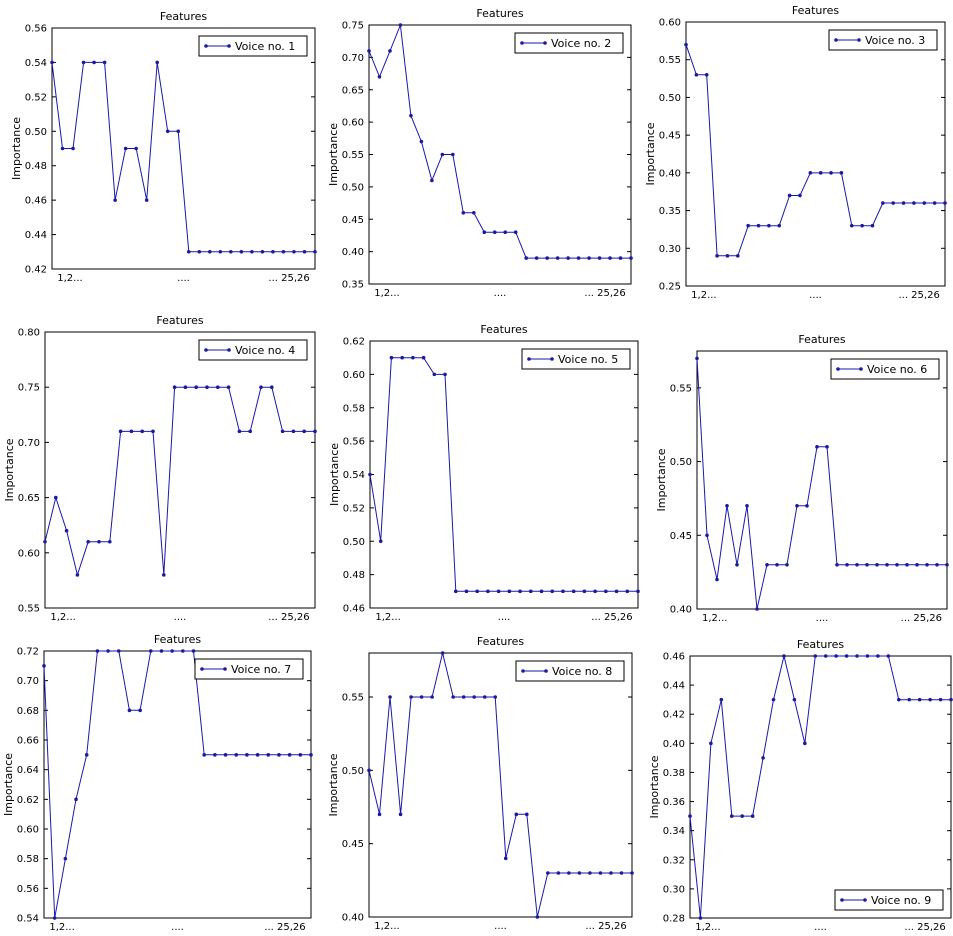 The width and height of the screenshot is (953, 936). Describe the element at coordinates (354, 609) in the screenshot. I see `y-tick-label: 0.46` at that location.